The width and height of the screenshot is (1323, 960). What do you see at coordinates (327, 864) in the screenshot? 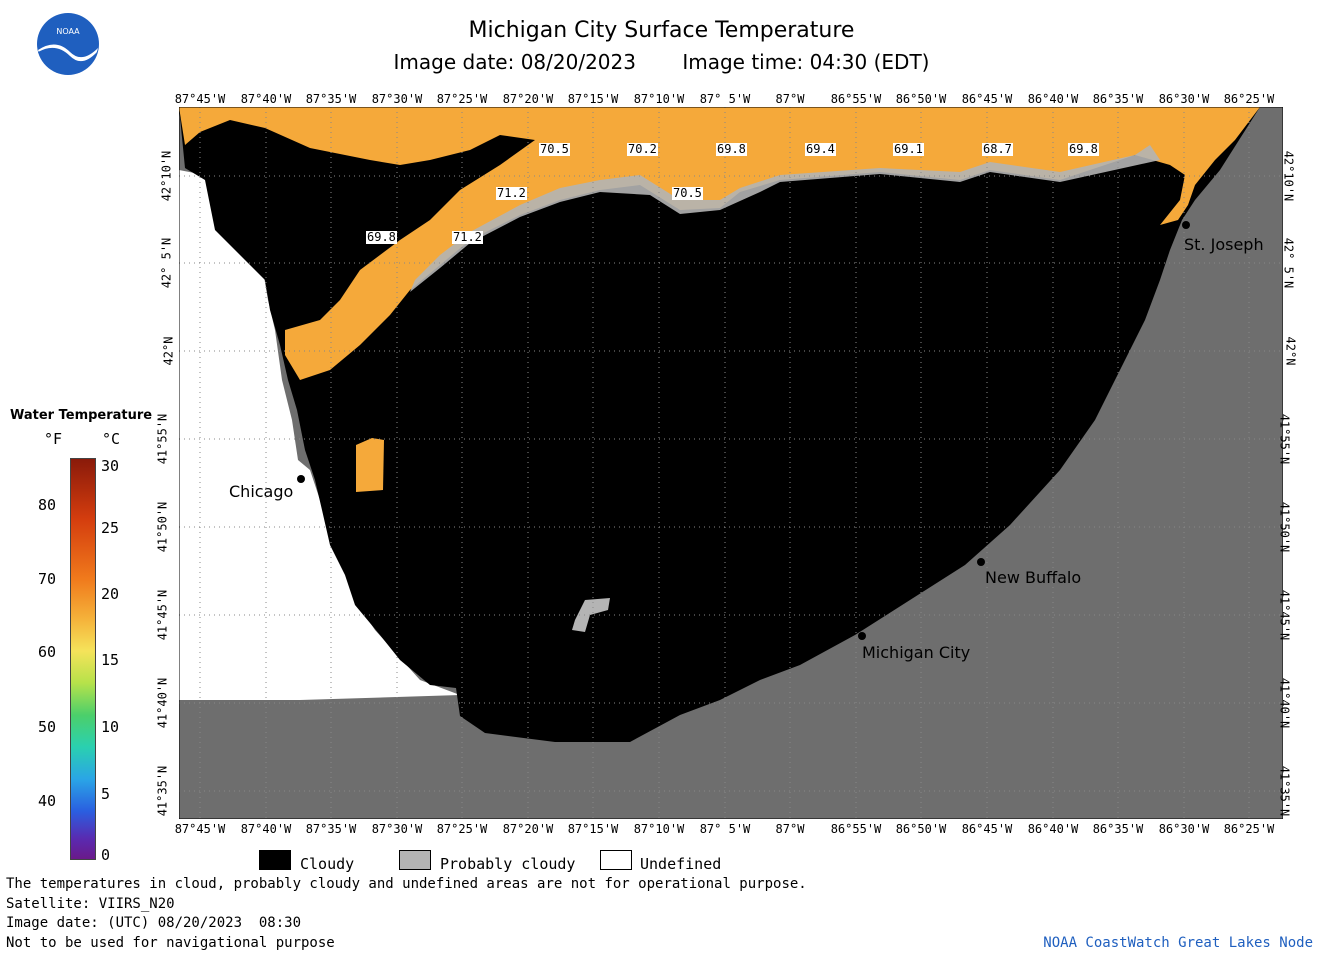
I see `key-cloudy-label: Cloudy` at bounding box center [327, 864].